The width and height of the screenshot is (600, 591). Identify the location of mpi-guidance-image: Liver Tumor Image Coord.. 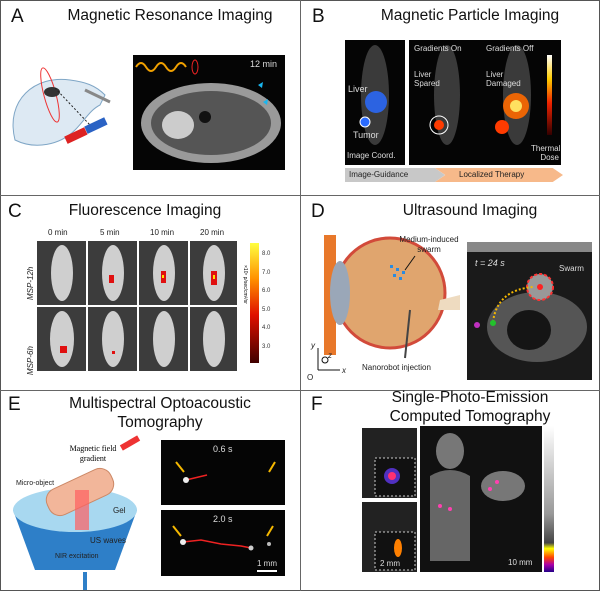
(375, 102).